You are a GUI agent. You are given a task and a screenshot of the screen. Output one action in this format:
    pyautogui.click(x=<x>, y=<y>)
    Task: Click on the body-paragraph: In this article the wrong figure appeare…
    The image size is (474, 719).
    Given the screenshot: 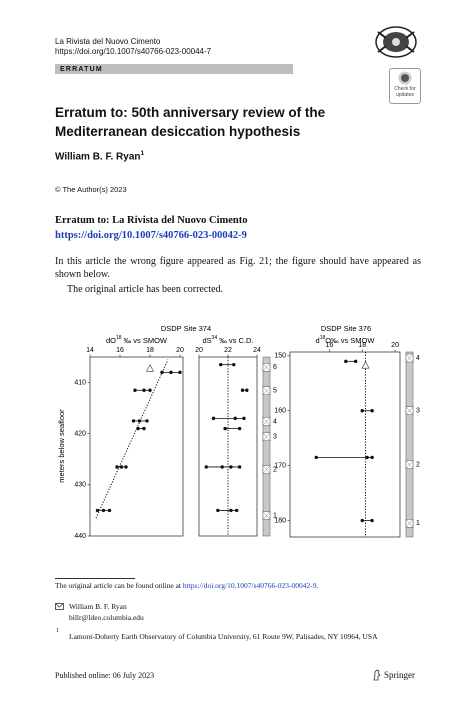 What is the action you would take?
    pyautogui.click(x=238, y=268)
    